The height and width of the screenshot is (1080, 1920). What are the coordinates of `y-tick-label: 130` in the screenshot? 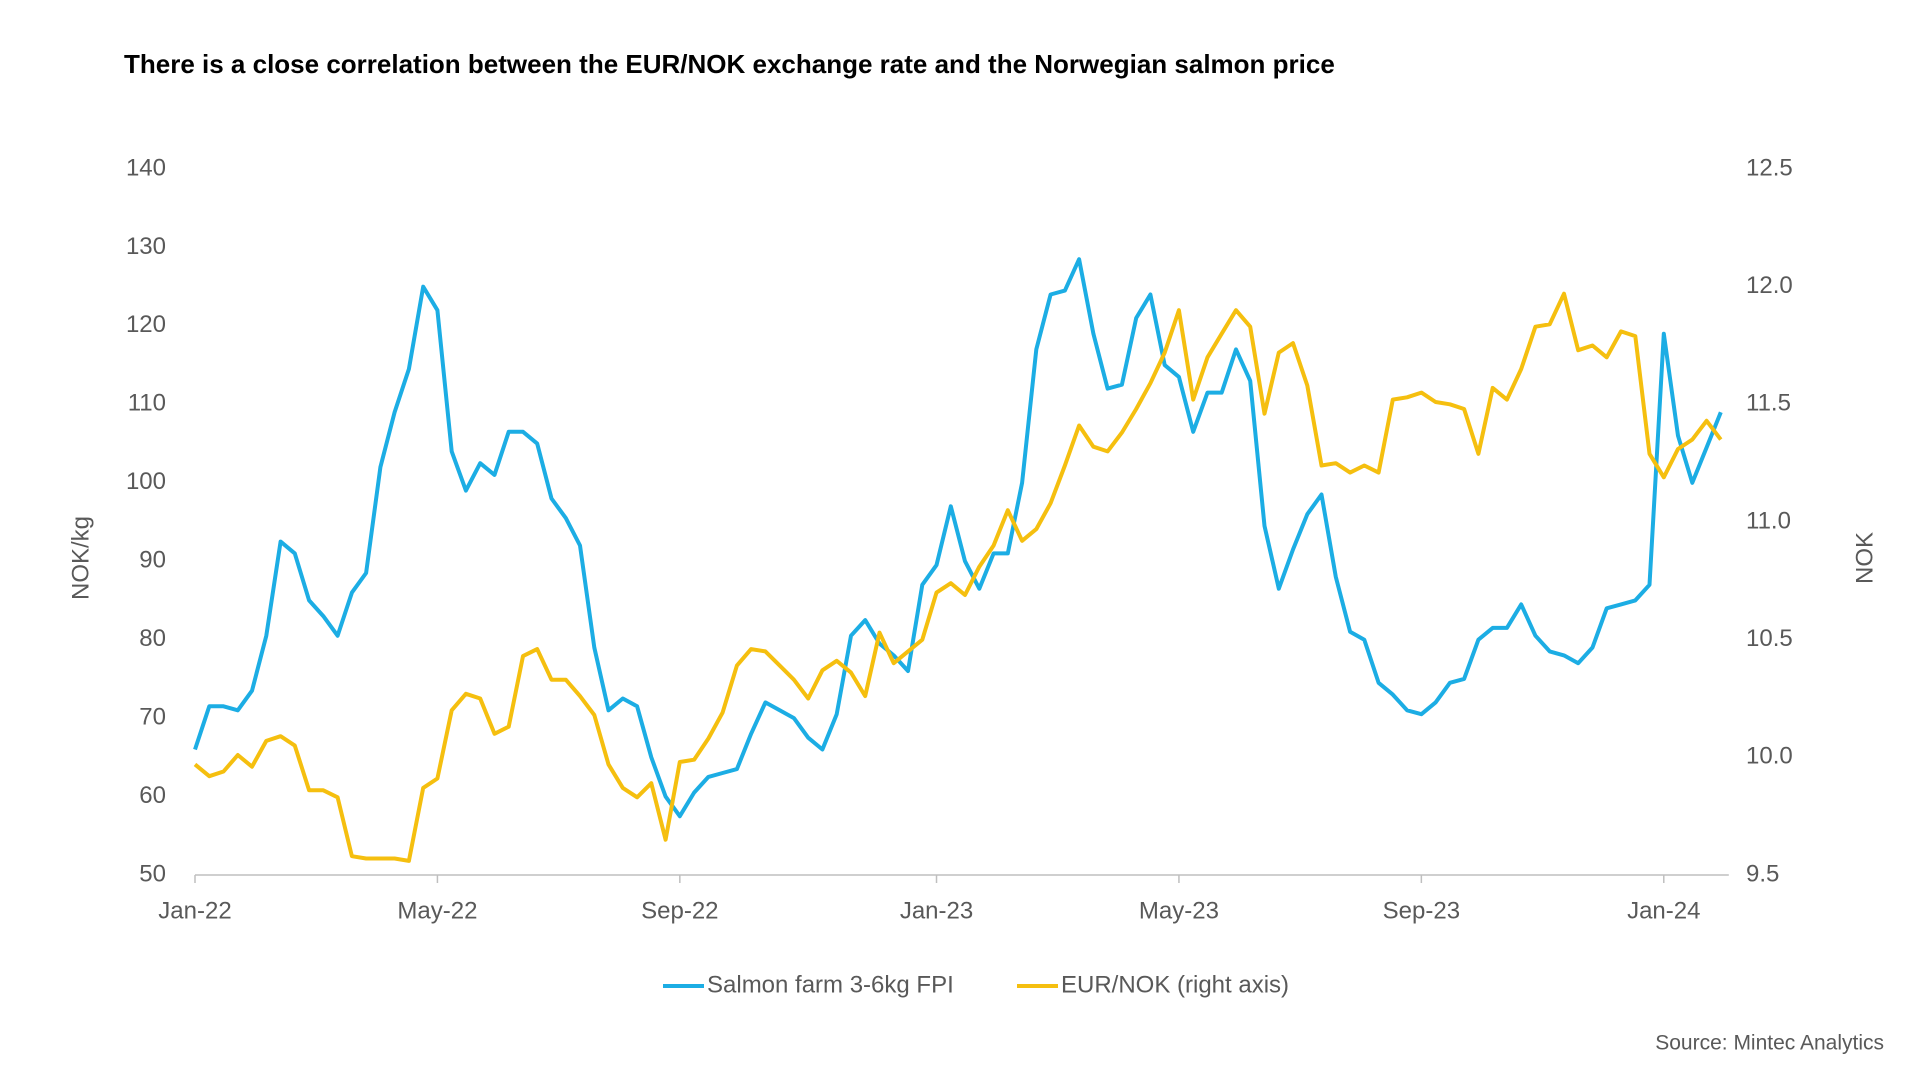 It's located at (146, 246).